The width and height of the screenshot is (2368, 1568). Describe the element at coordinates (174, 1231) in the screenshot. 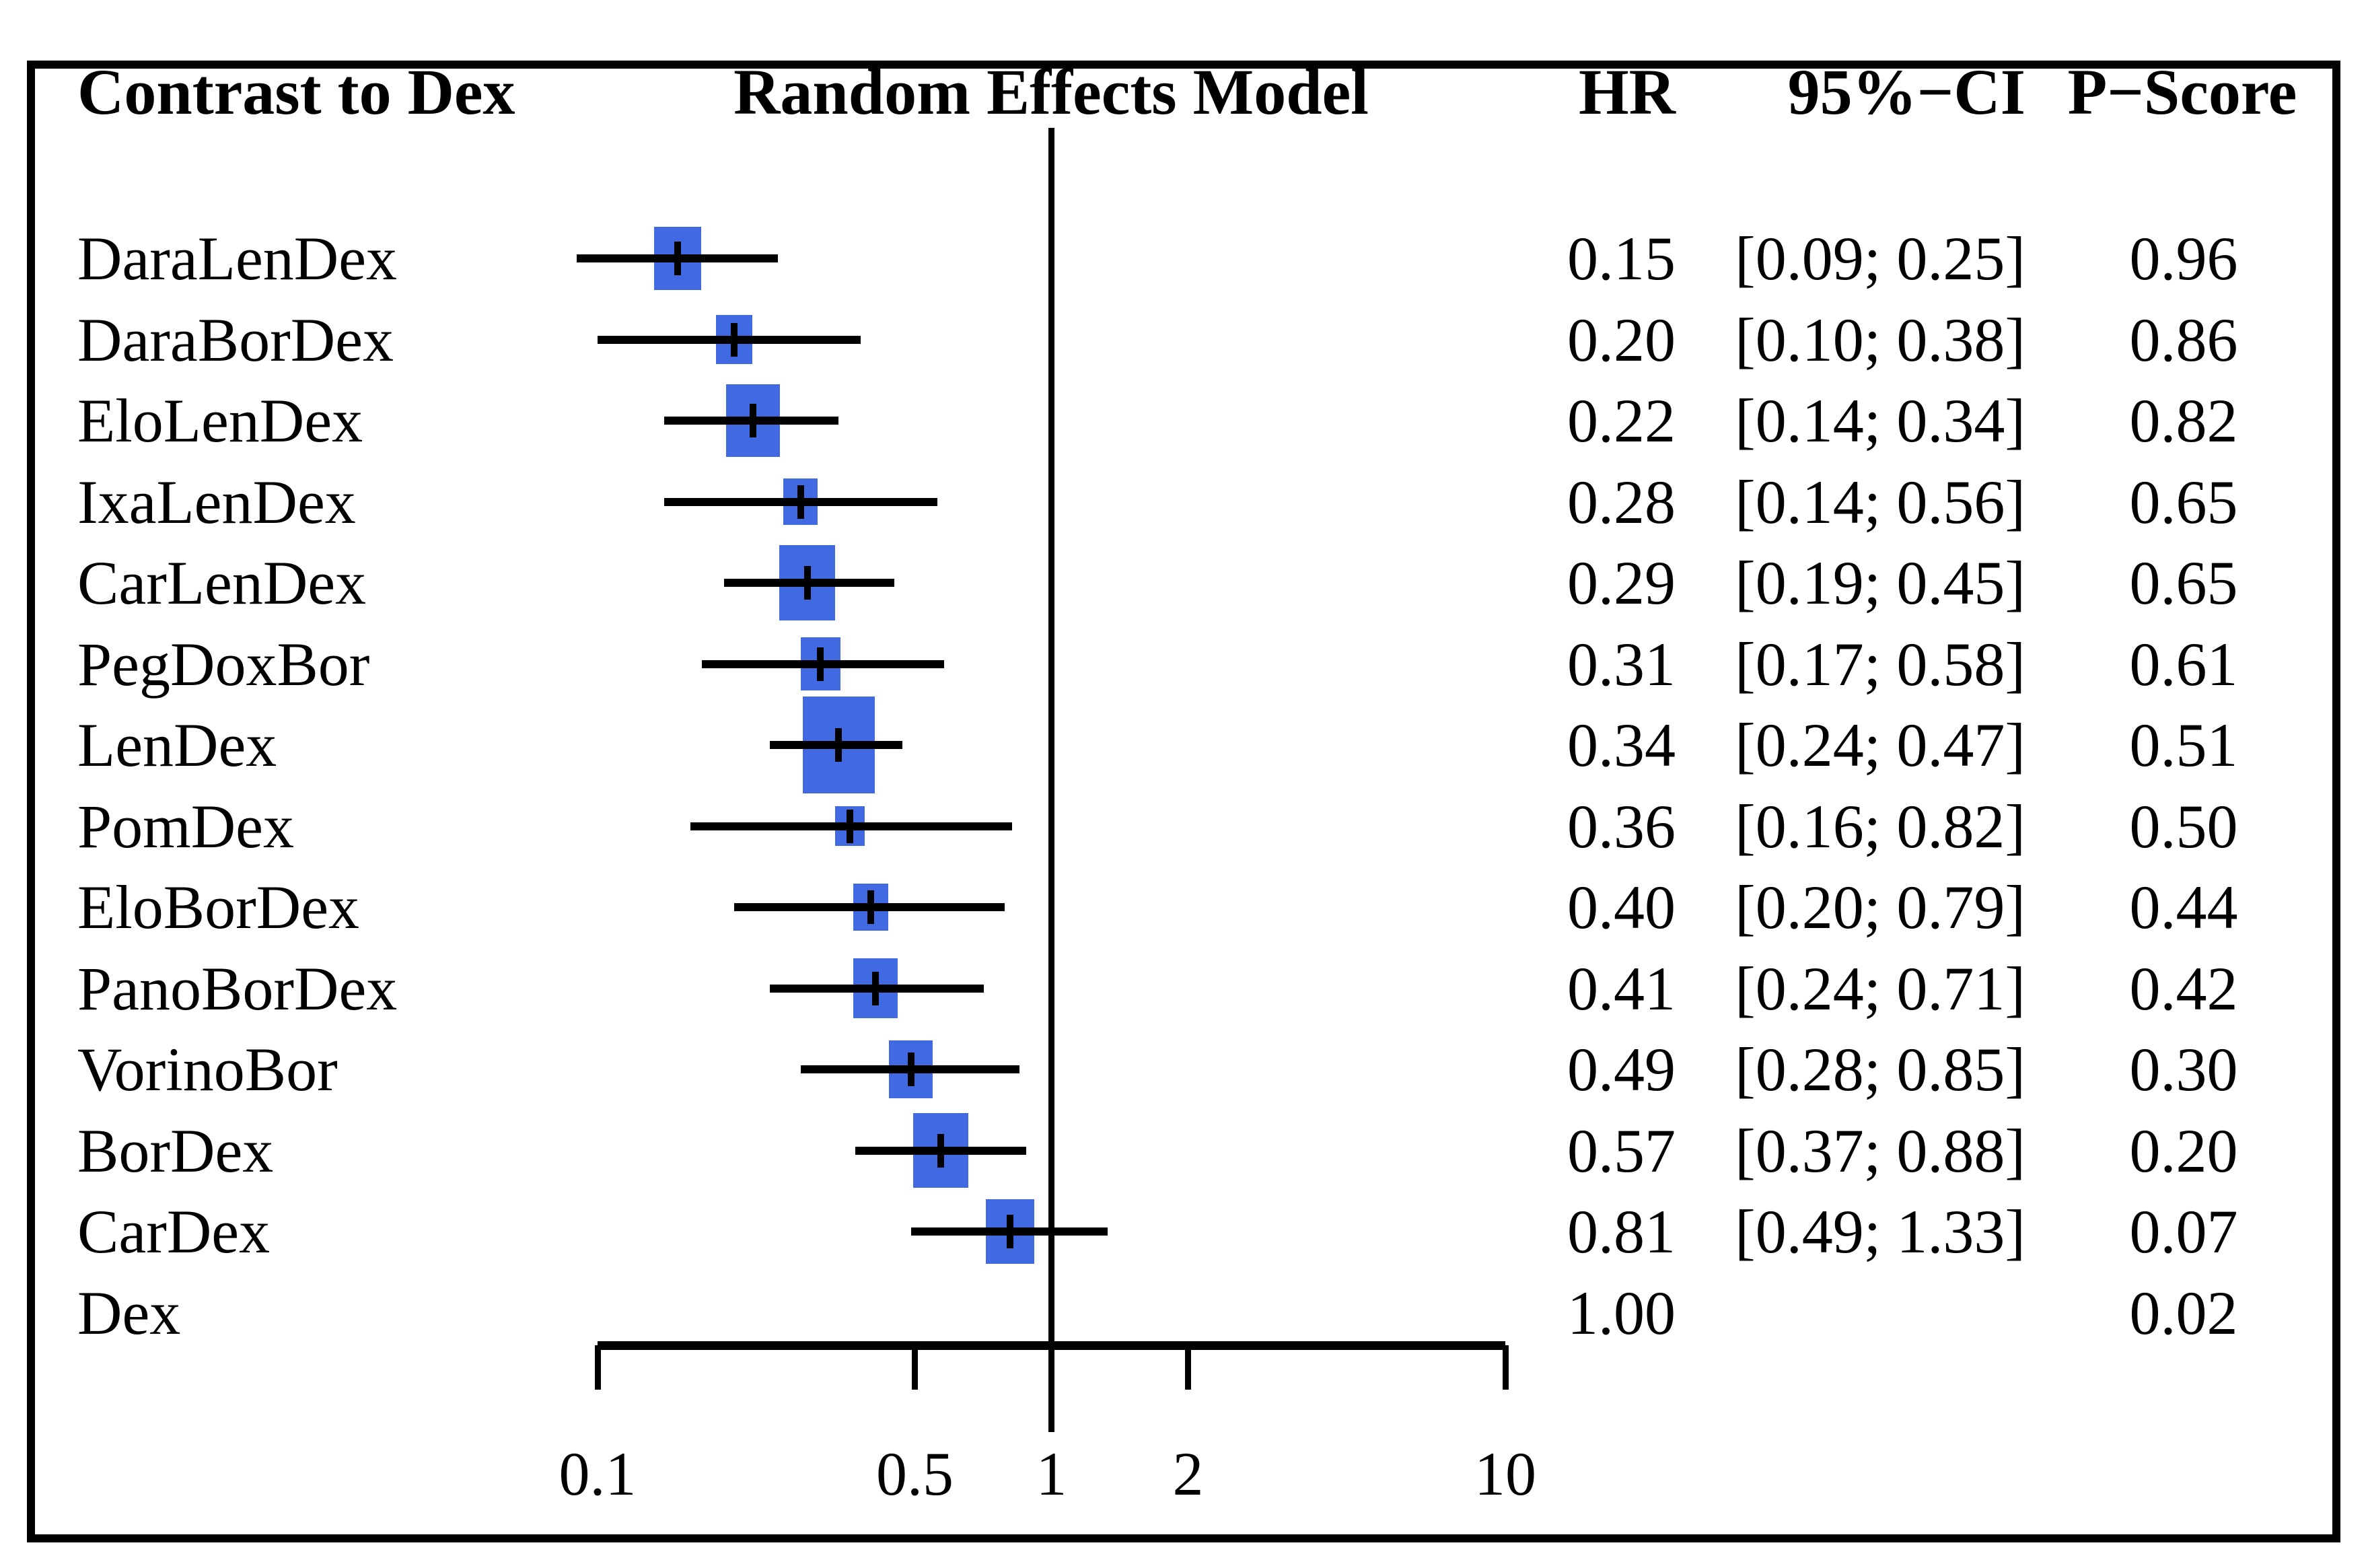

I see `row-label: CarDex` at that location.